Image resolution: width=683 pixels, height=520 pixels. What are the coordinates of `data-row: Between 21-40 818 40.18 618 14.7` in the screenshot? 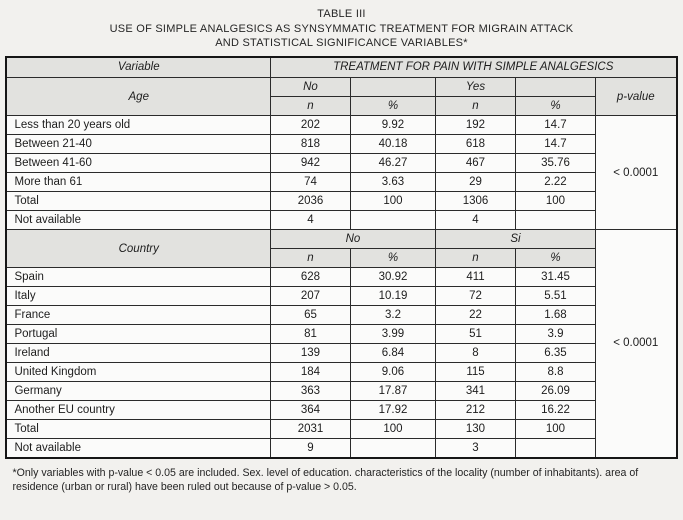 It's located at (340, 144).